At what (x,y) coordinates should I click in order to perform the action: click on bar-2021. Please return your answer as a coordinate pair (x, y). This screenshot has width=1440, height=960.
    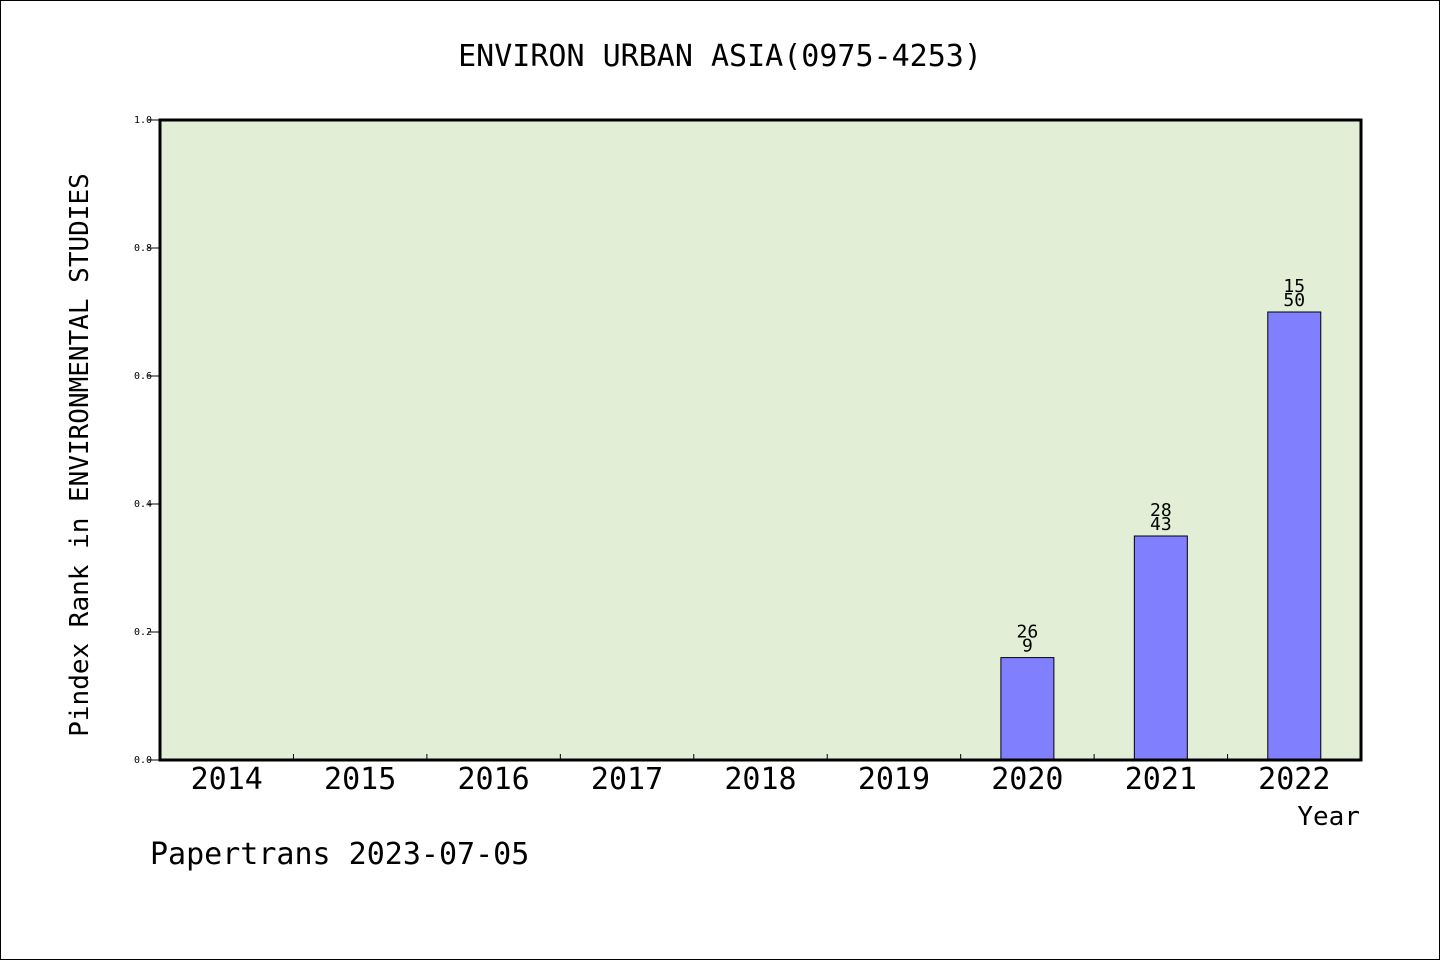
    Looking at the image, I should click on (1160, 648).